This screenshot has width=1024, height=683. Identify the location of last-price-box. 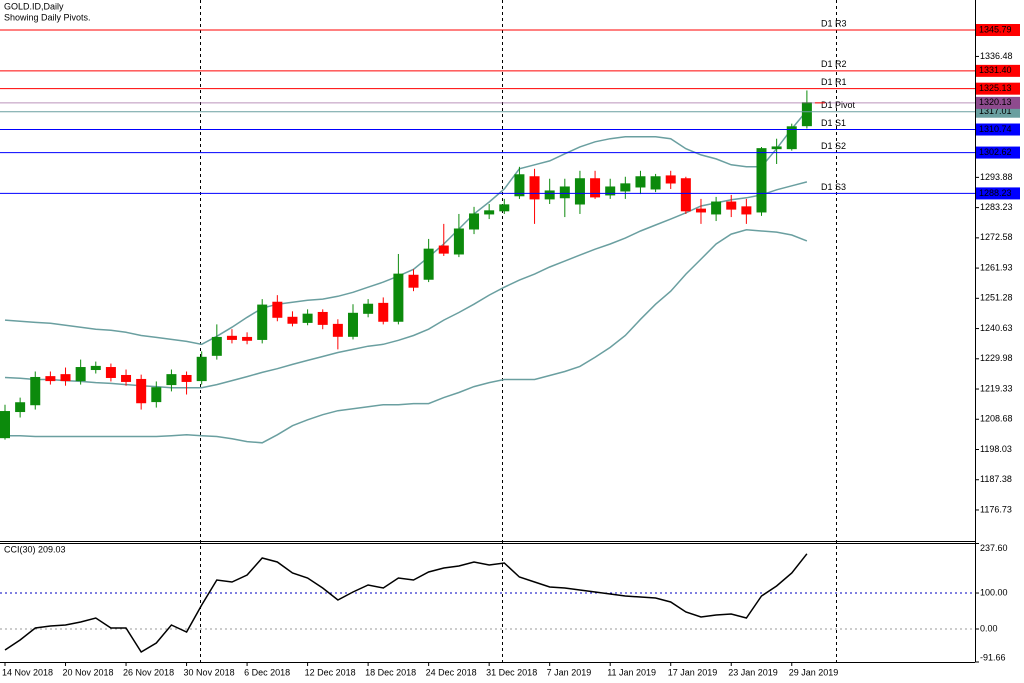
(998, 102).